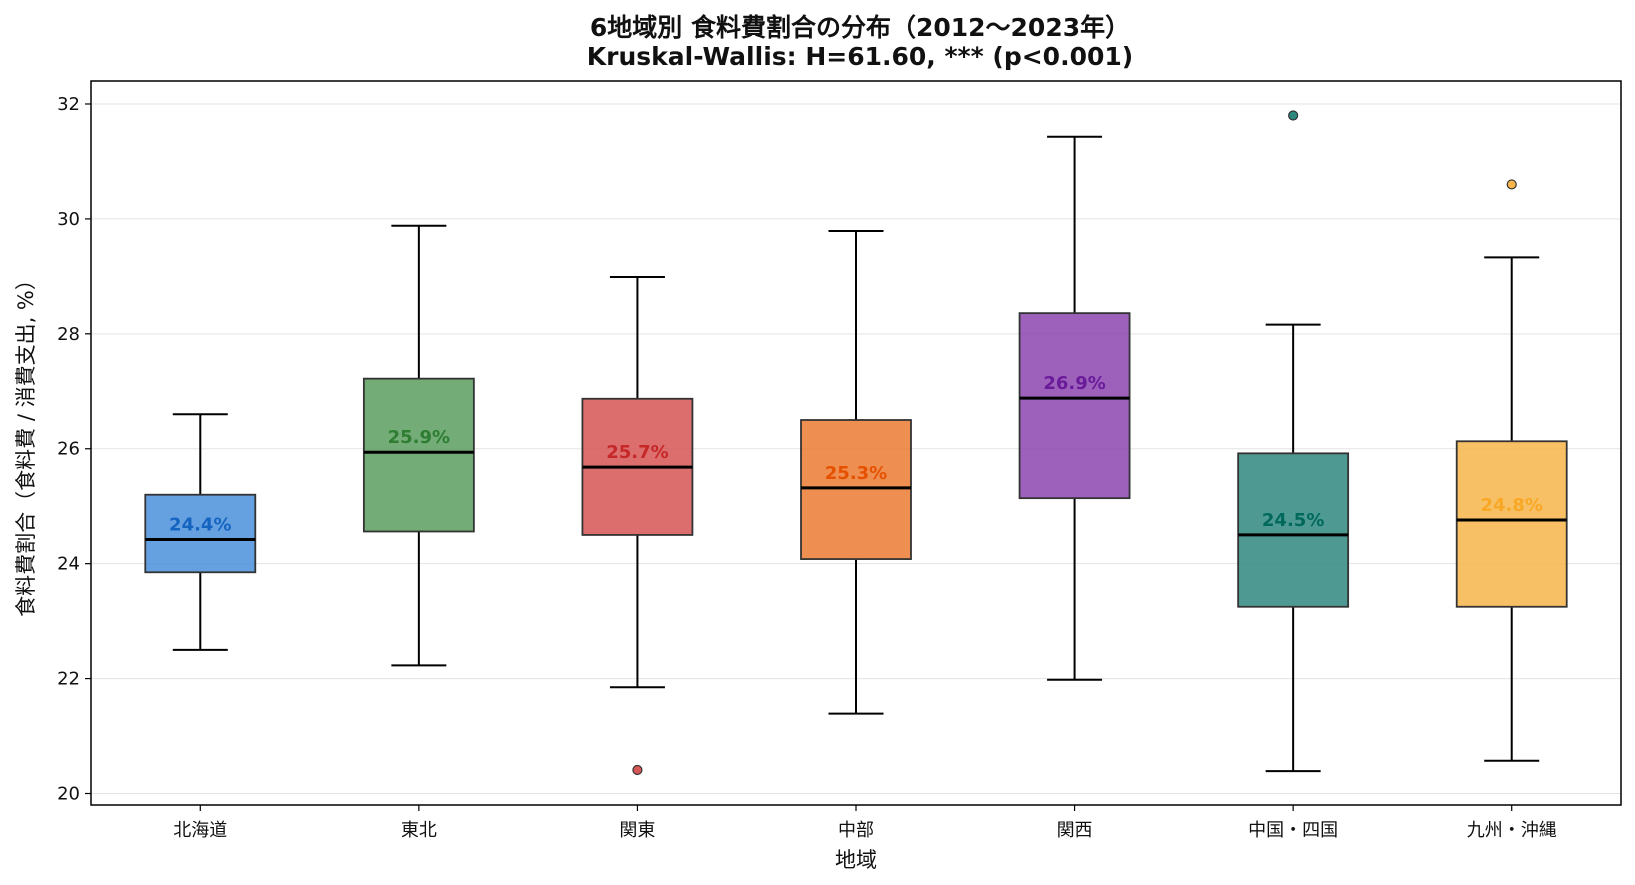 The height and width of the screenshot is (885, 1635). Describe the element at coordinates (68, 449) in the screenshot. I see `y-tick-label: 26` at that location.